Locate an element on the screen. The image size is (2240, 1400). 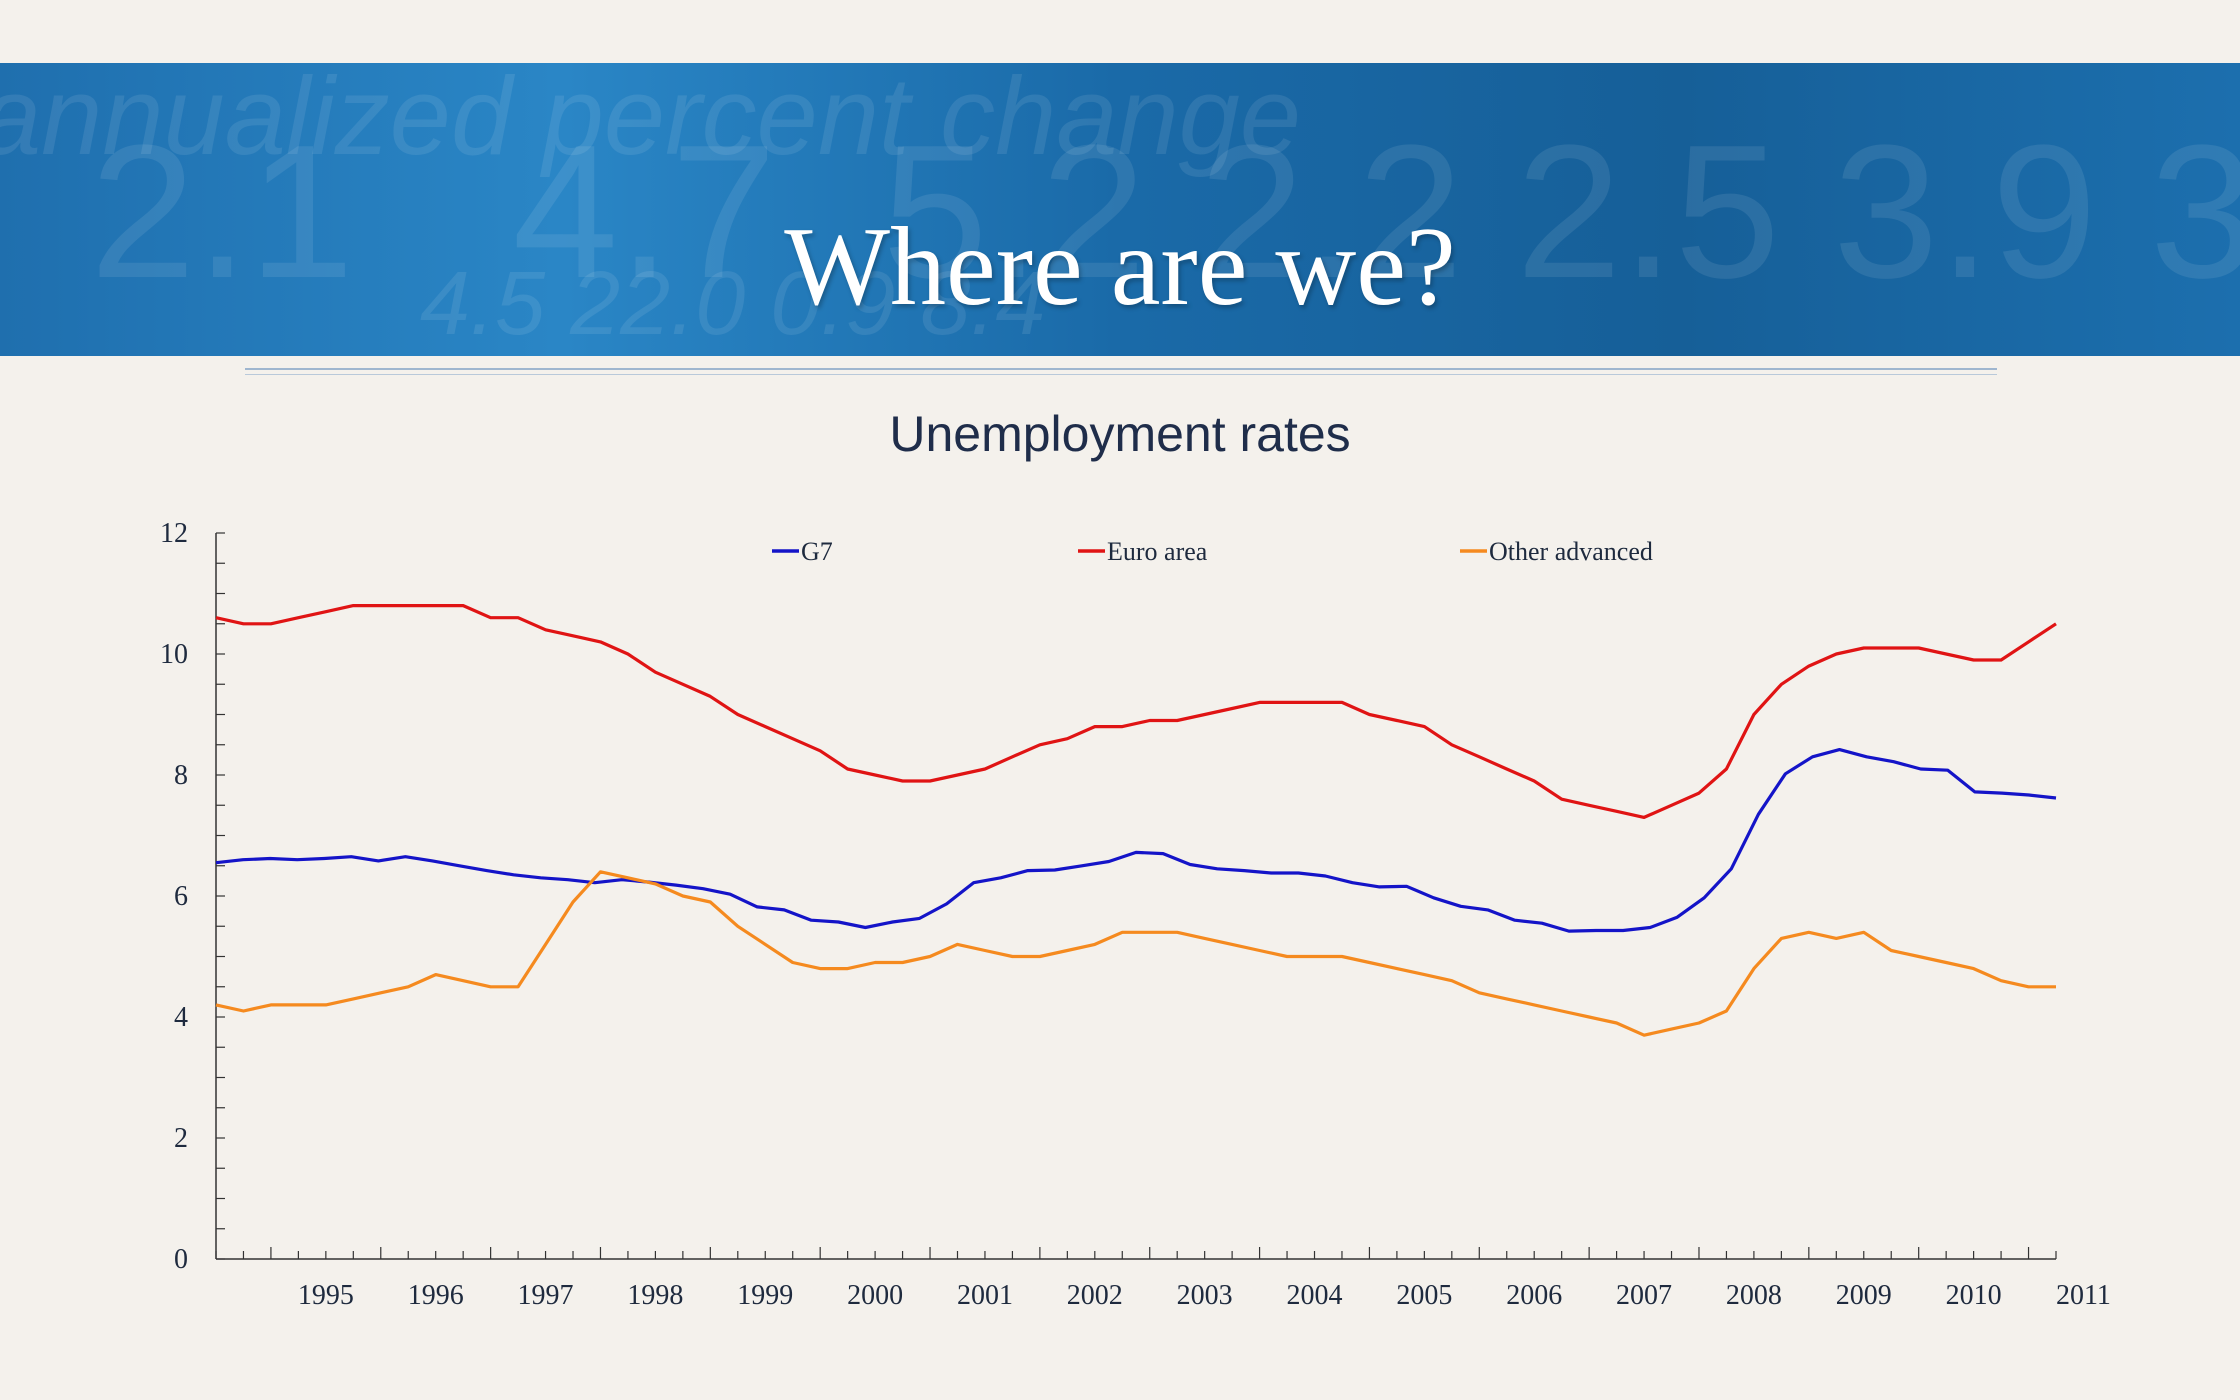
chart-legend: G7 Euro area Other advanced is located at coordinates (1212, 551).